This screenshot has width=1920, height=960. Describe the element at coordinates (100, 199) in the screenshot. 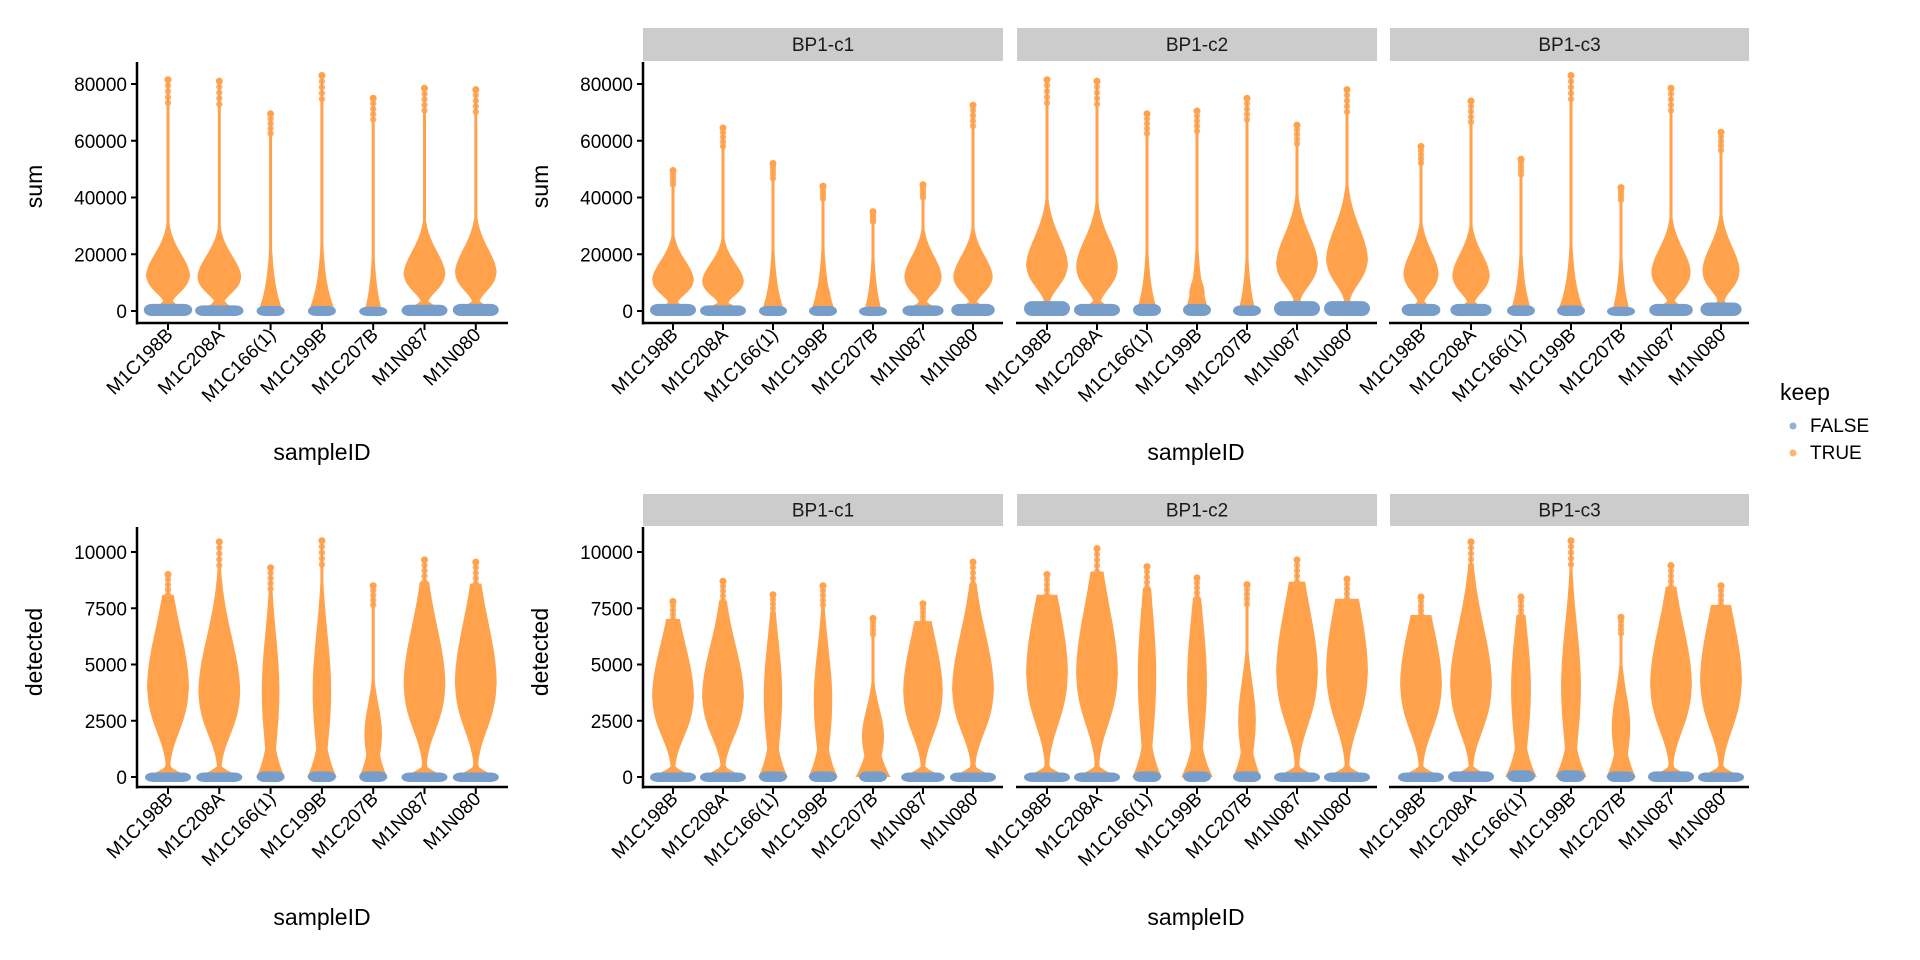

I see `y-tick-label: 40000` at that location.